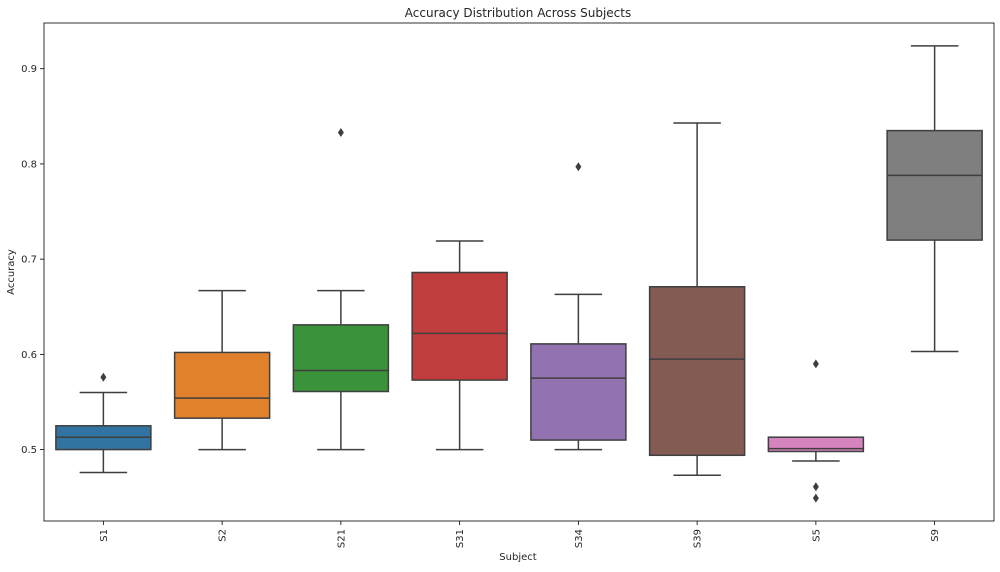 The width and height of the screenshot is (1000, 572). What do you see at coordinates (29, 450) in the screenshot?
I see `y-tick-label: 0.5` at bounding box center [29, 450].